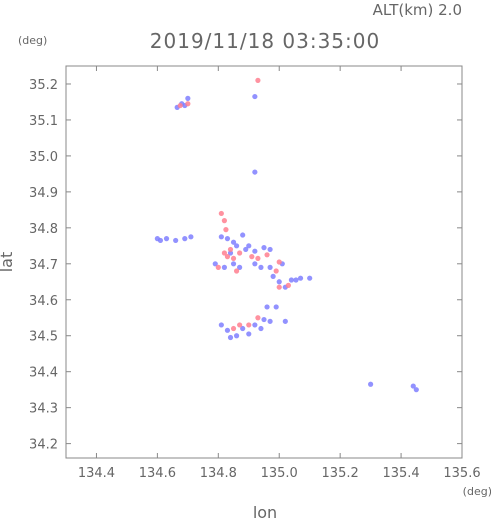 This screenshot has height=521, width=491. What do you see at coordinates (265, 512) in the screenshot?
I see `x-axis-title: lon` at bounding box center [265, 512].